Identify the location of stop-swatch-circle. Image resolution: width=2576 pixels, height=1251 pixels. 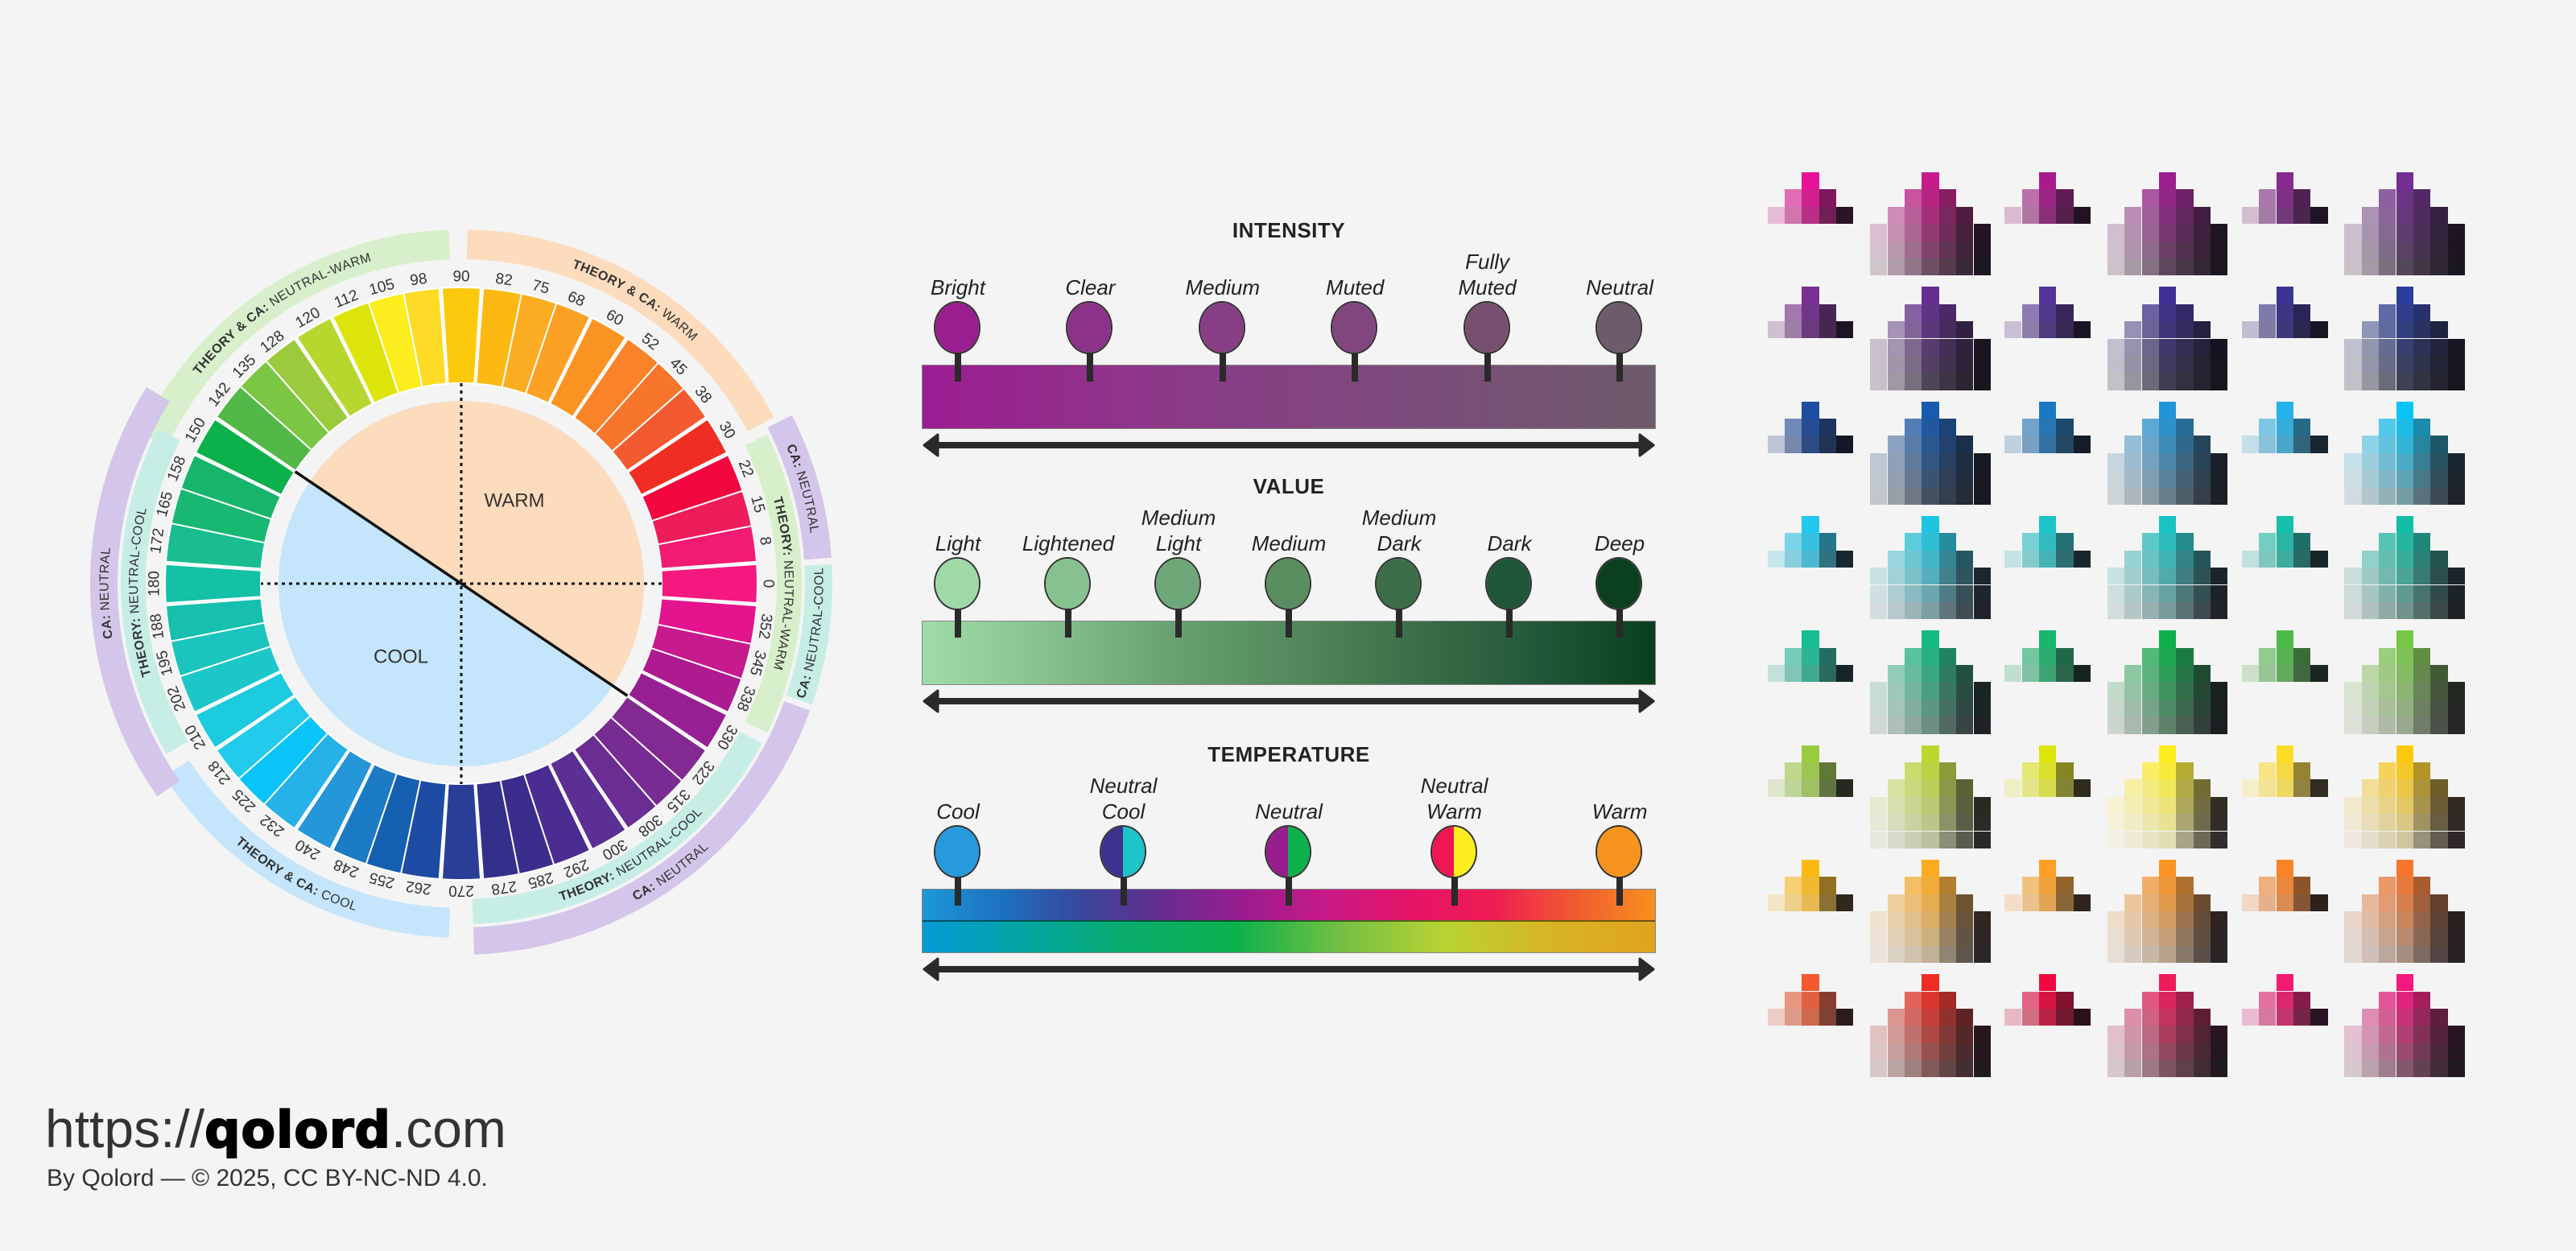
(1619, 327).